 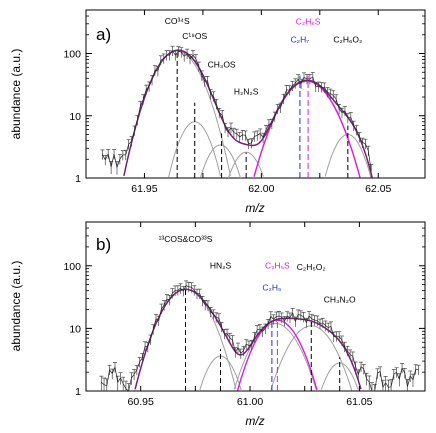 What do you see at coordinates (16, 306) in the screenshot?
I see `y-axis-title-b: abundance (a.u.)` at bounding box center [16, 306].